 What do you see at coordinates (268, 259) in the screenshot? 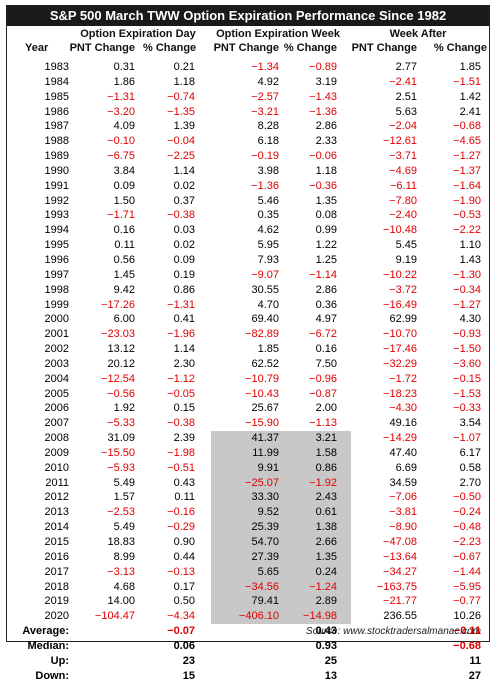
I see `cell-week-pnt: 7.93` at bounding box center [268, 259].